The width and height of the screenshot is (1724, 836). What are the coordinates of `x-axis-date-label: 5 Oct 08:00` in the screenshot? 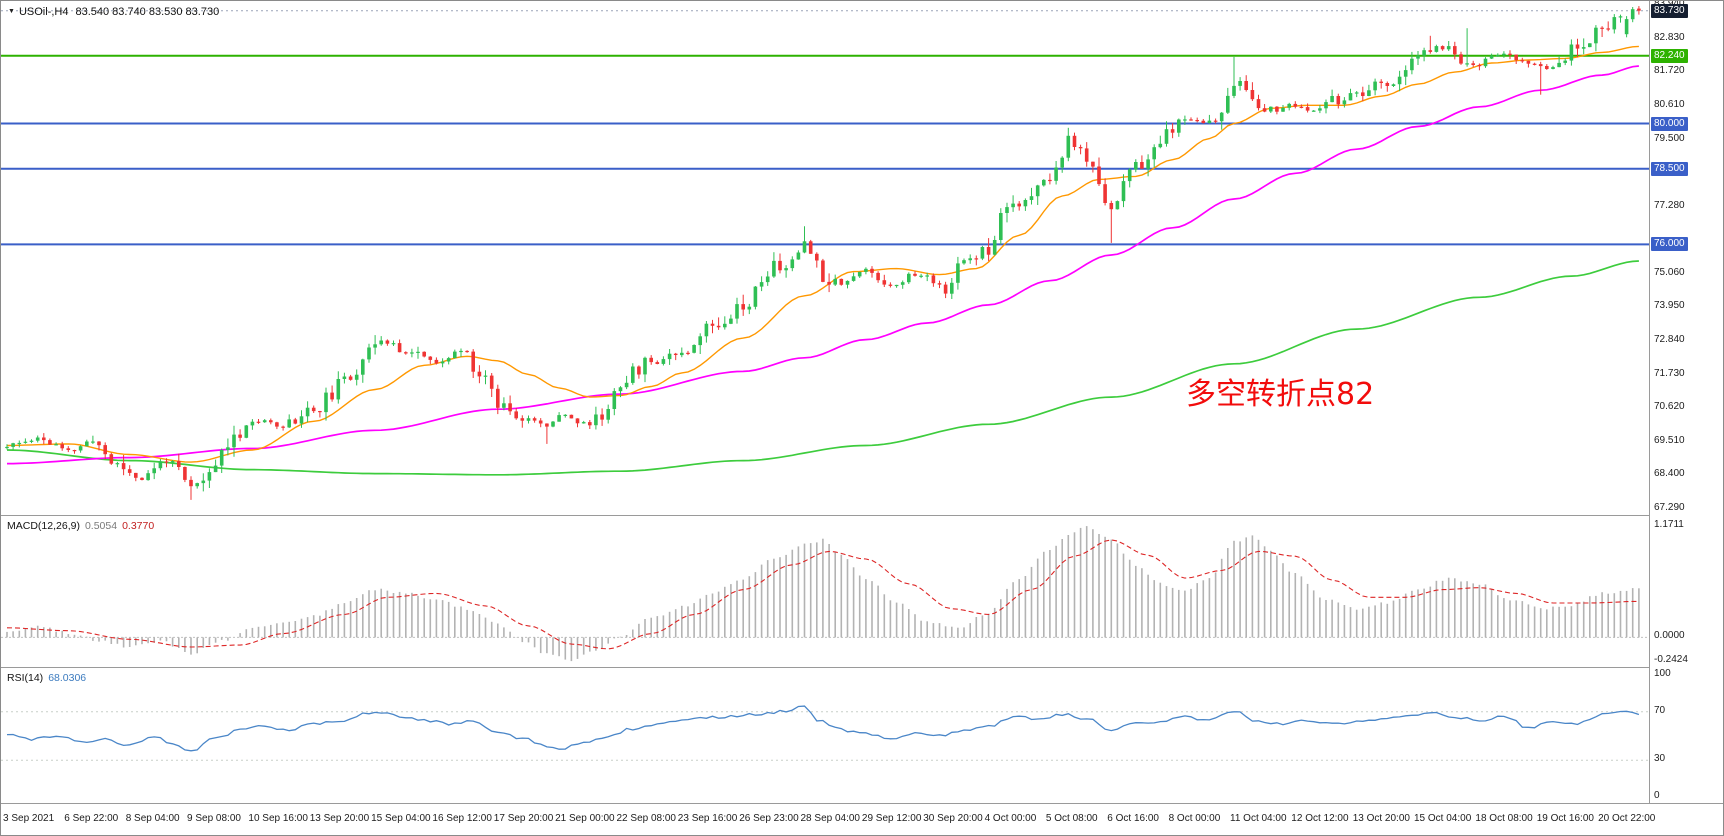 It's located at (1071, 818).